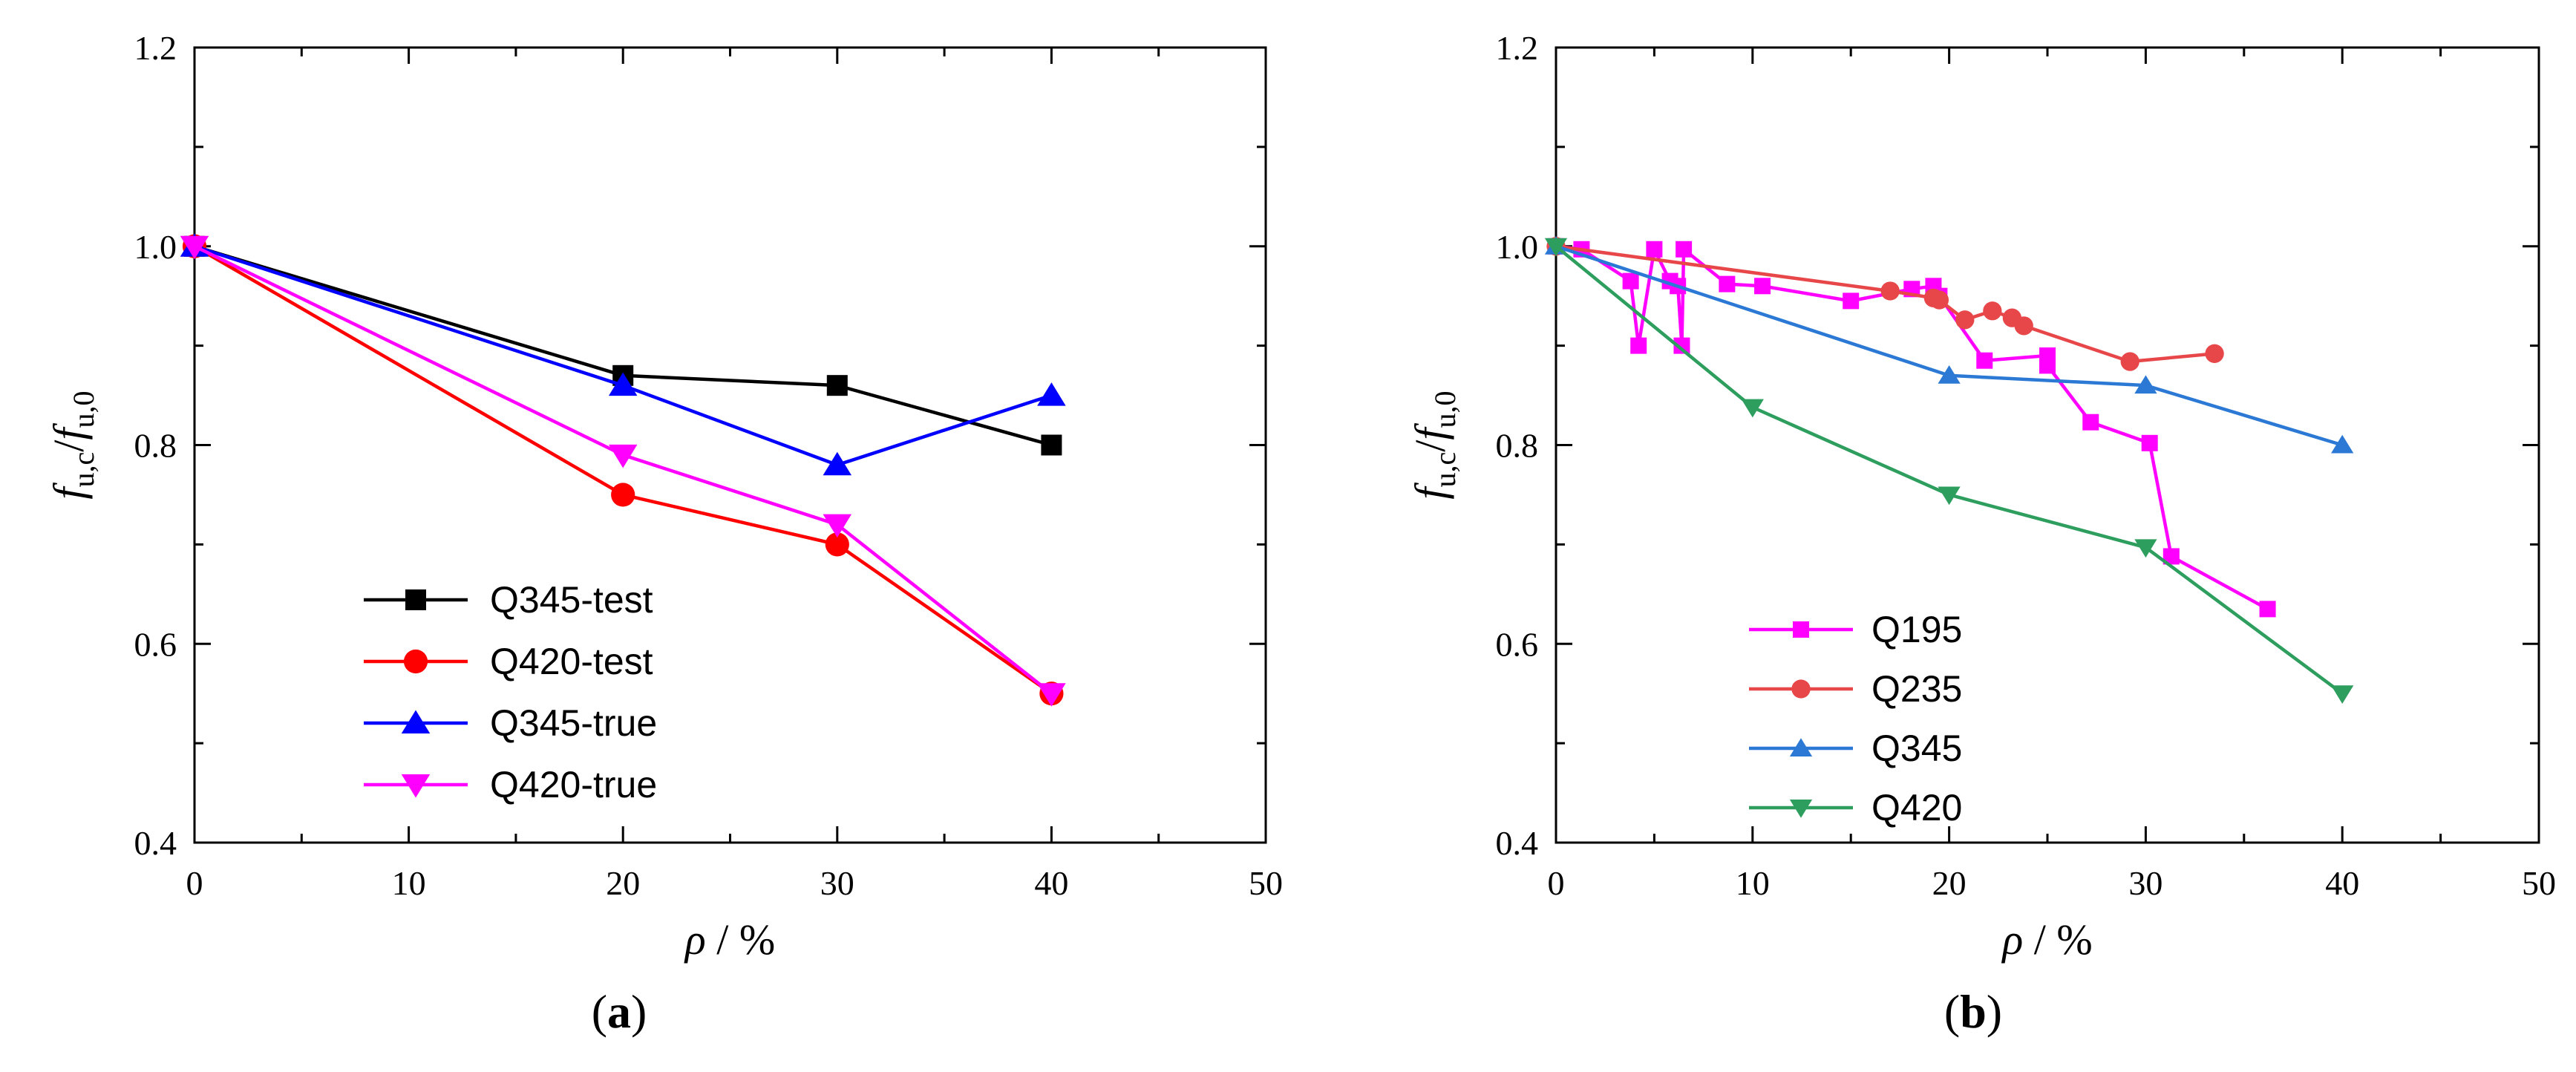 The width and height of the screenshot is (2576, 1072). I want to click on legend-label-q420-true: Q420-true, so click(573, 784).